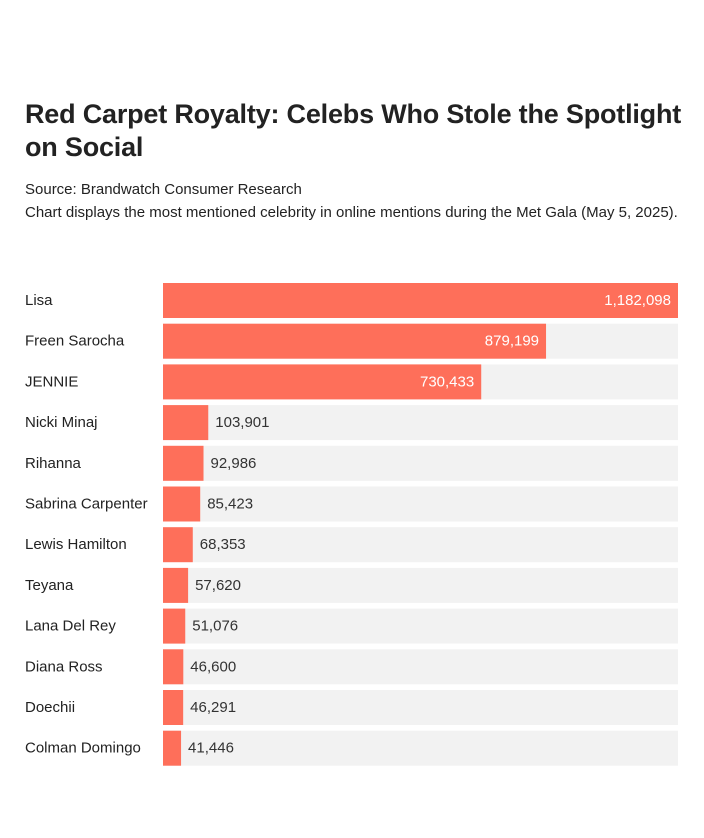  Describe the element at coordinates (234, 463) in the screenshot. I see `value-label: 92,986` at that location.